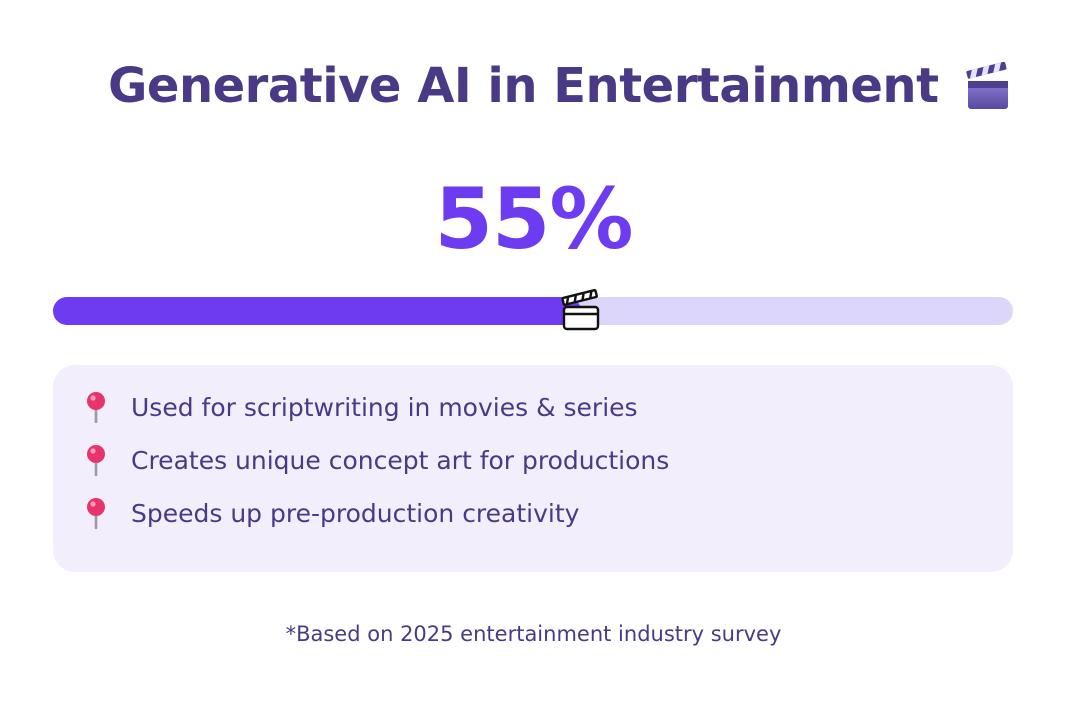  Describe the element at coordinates (317, 311) in the screenshot. I see `progress-fill` at that location.